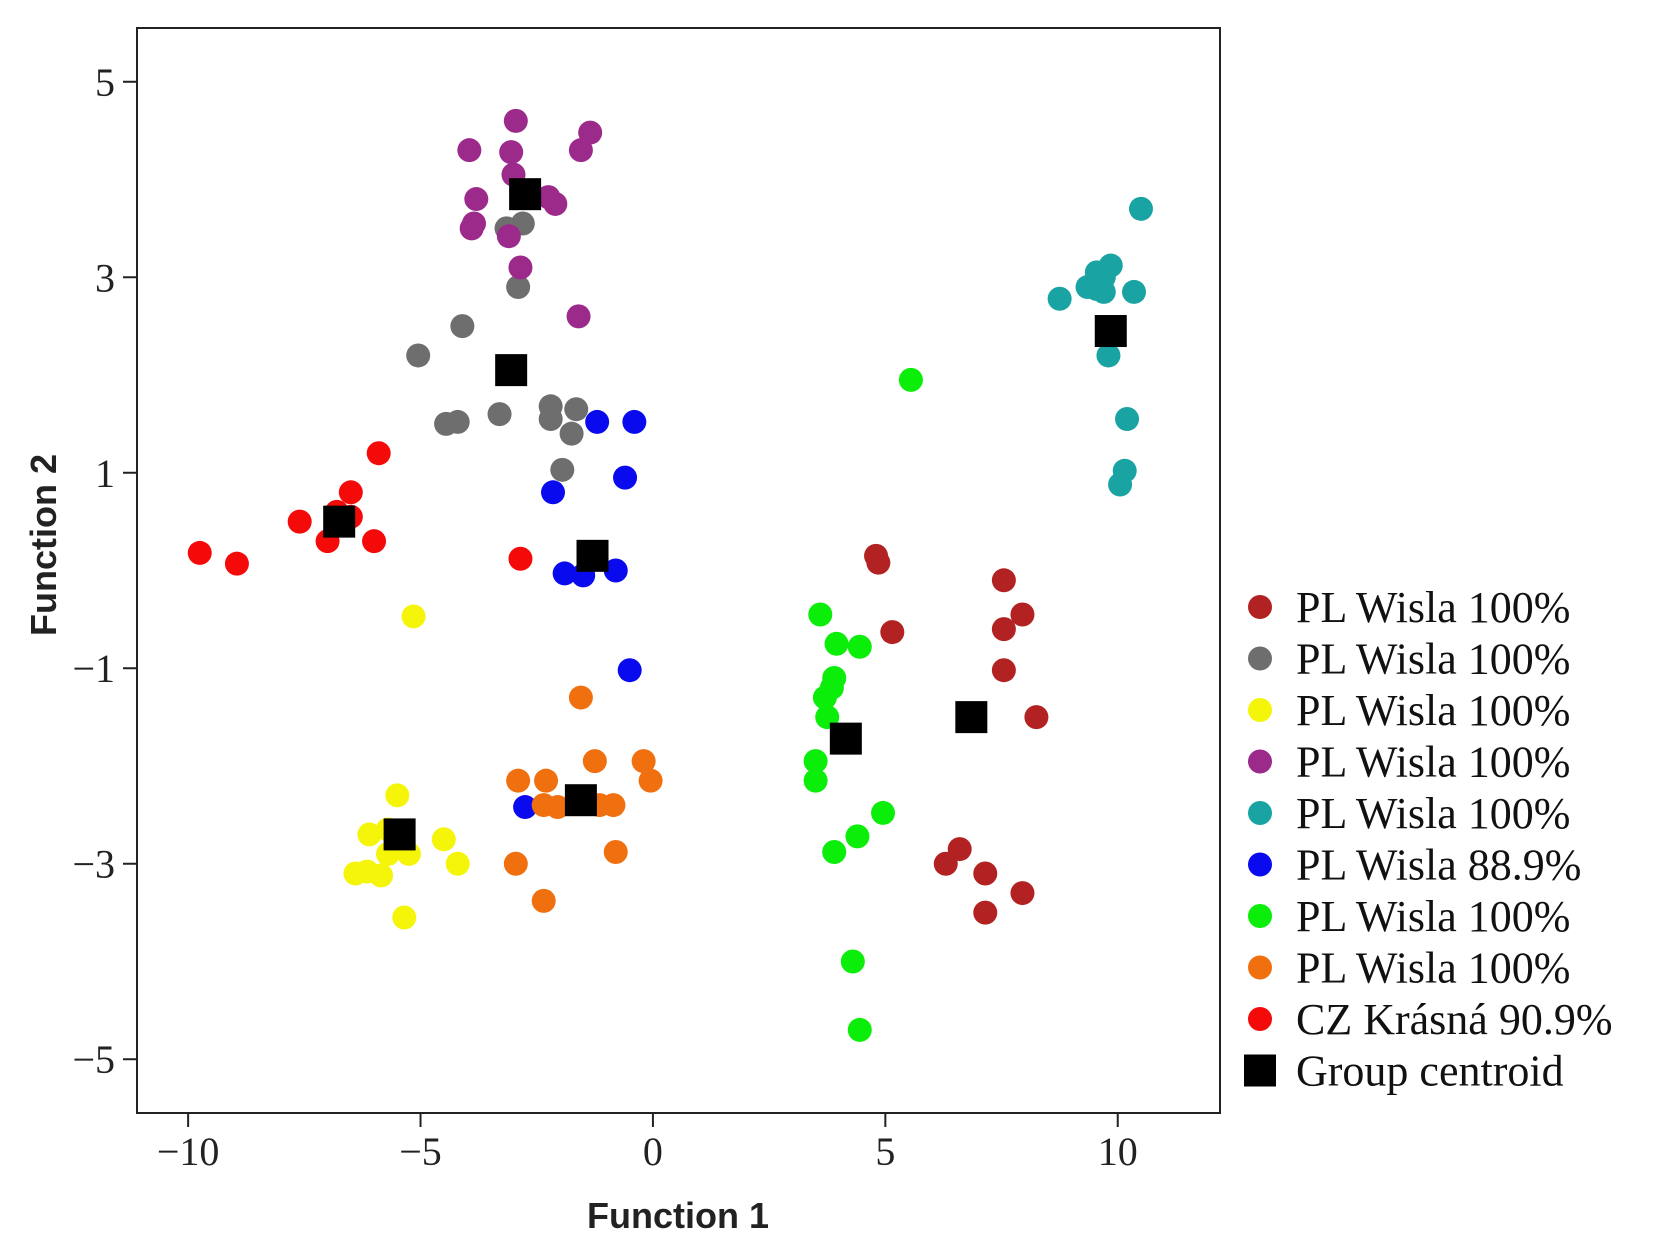 Image resolution: width=1666 pixels, height=1250 pixels. I want to click on y-tick-label: 5, so click(105, 82).